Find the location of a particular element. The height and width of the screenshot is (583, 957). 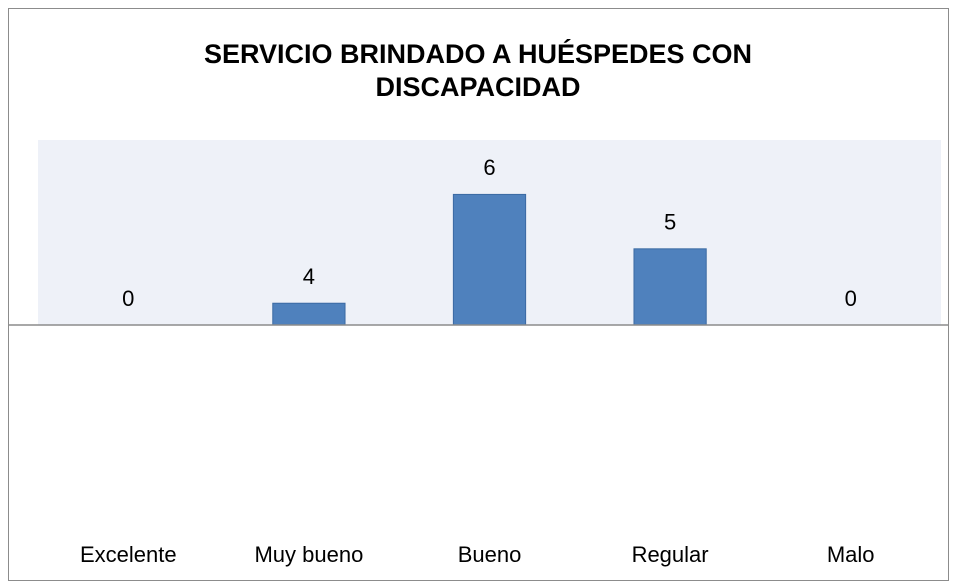

x-tick-label: Malo is located at coordinates (851, 554).